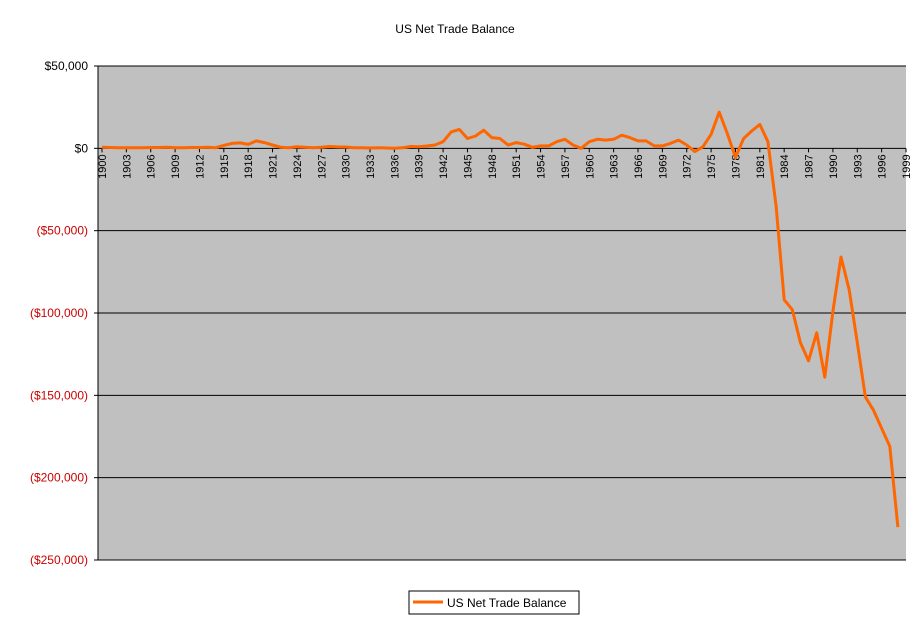 The height and width of the screenshot is (623, 911). I want to click on x-tick-label: 1915, so click(225, 166).